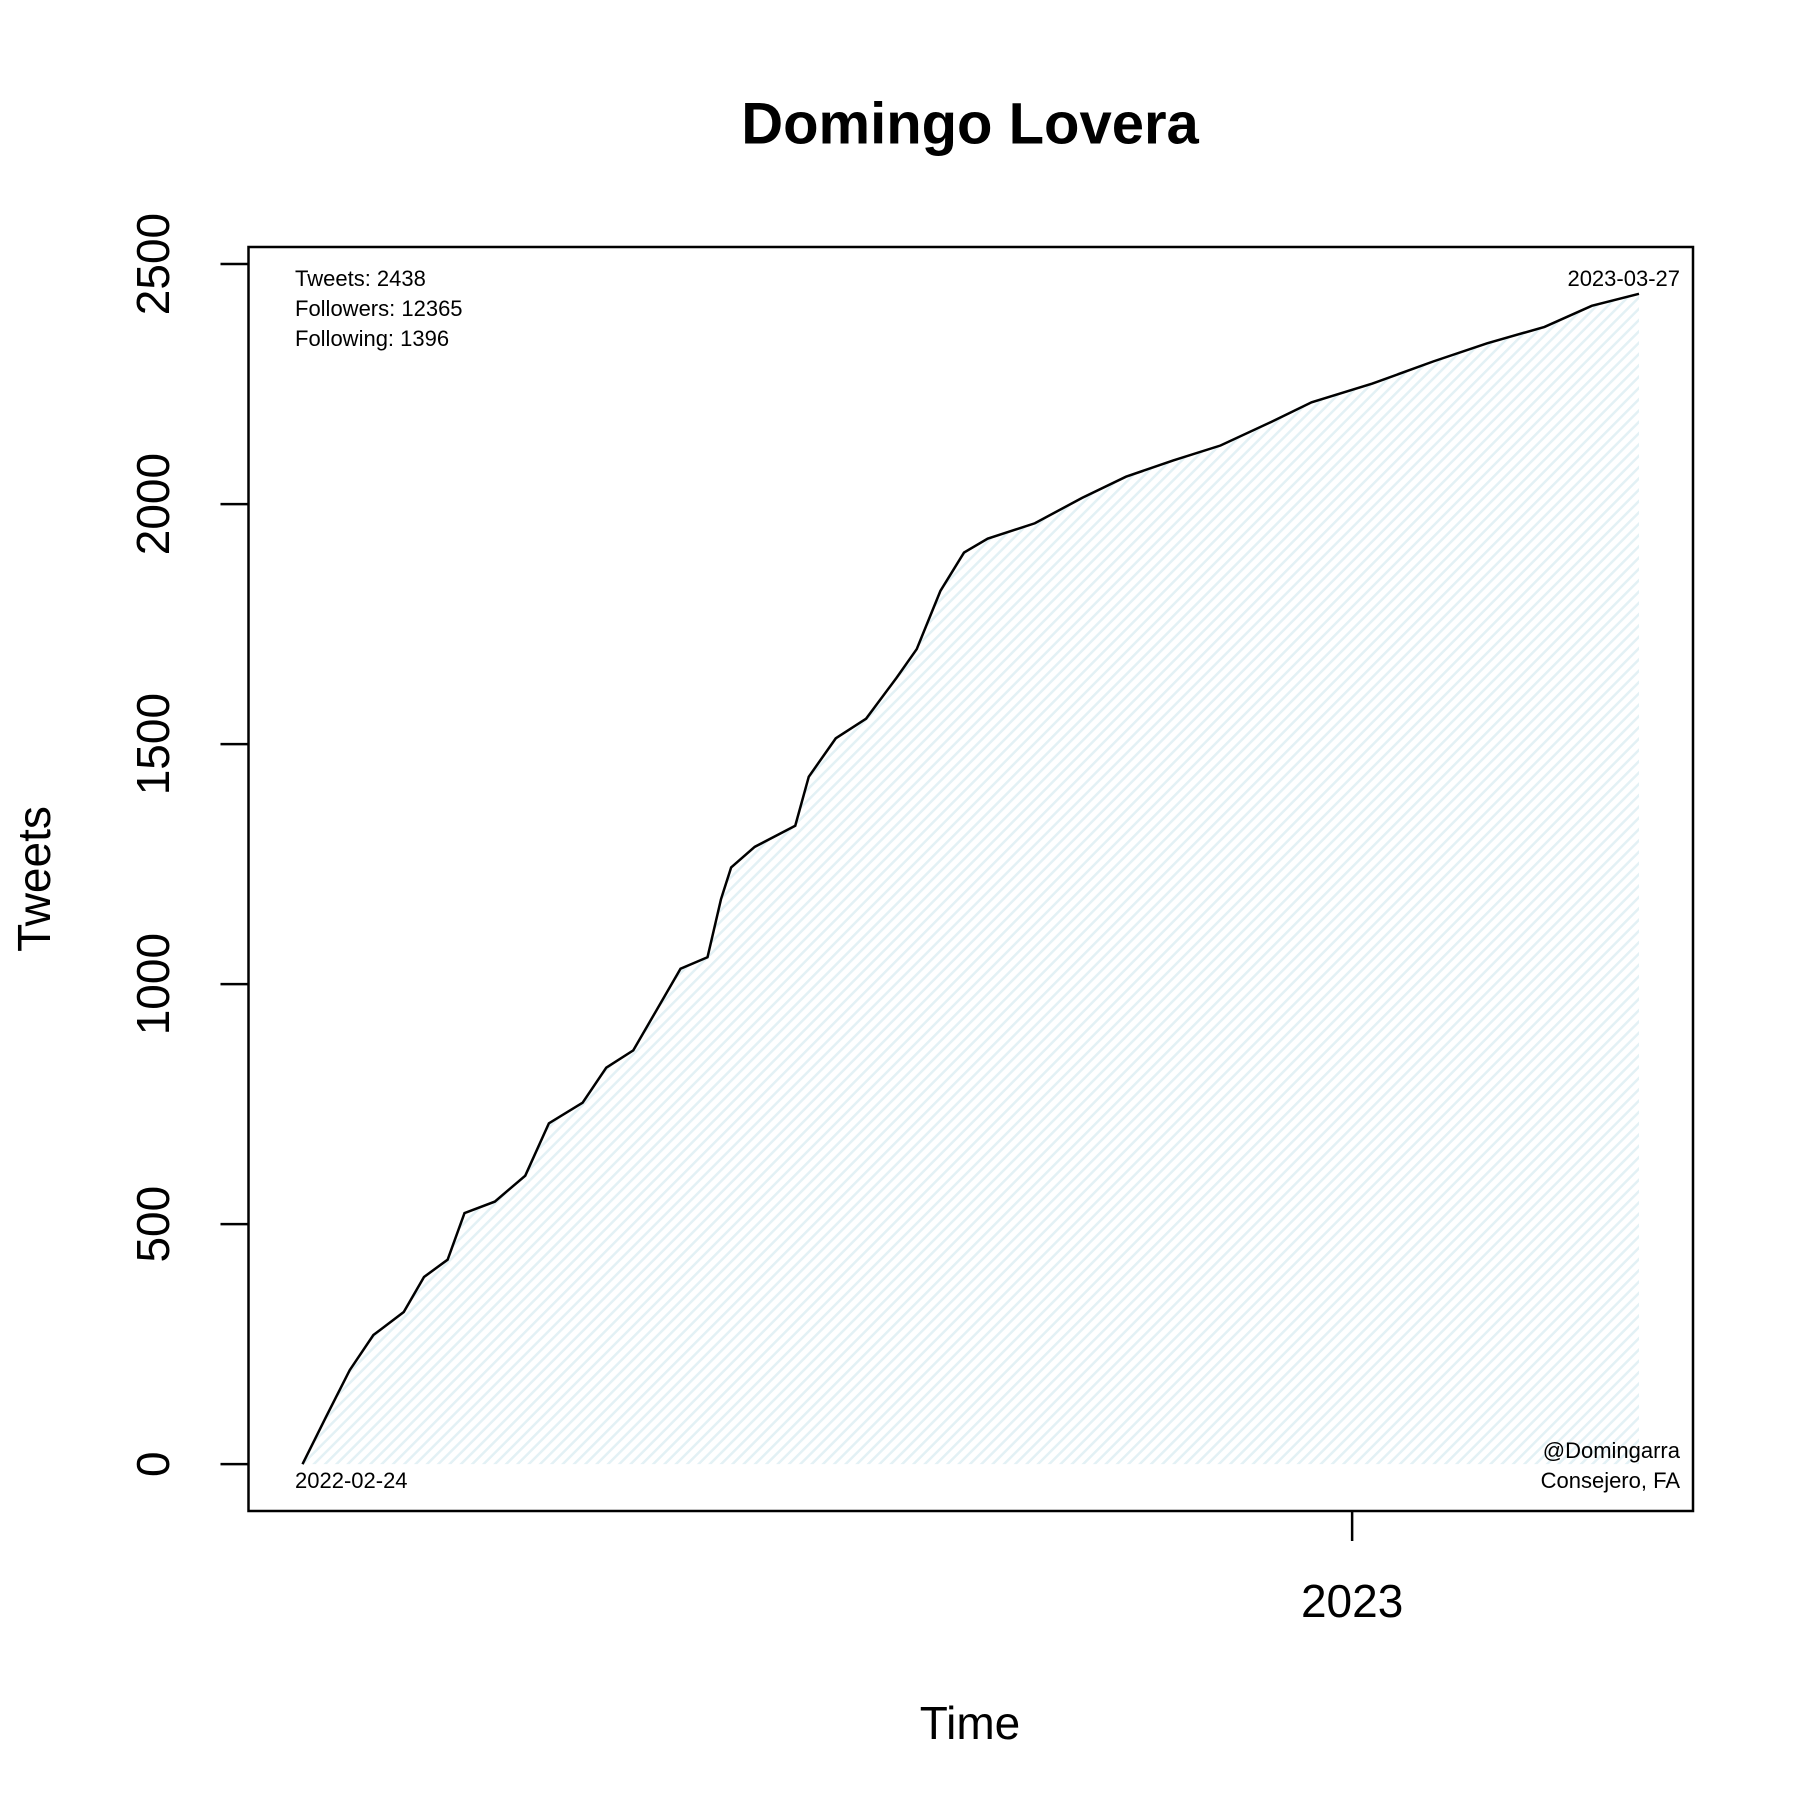  Describe the element at coordinates (1623, 278) in the screenshot. I see `annotation: 2023-03-27` at that location.